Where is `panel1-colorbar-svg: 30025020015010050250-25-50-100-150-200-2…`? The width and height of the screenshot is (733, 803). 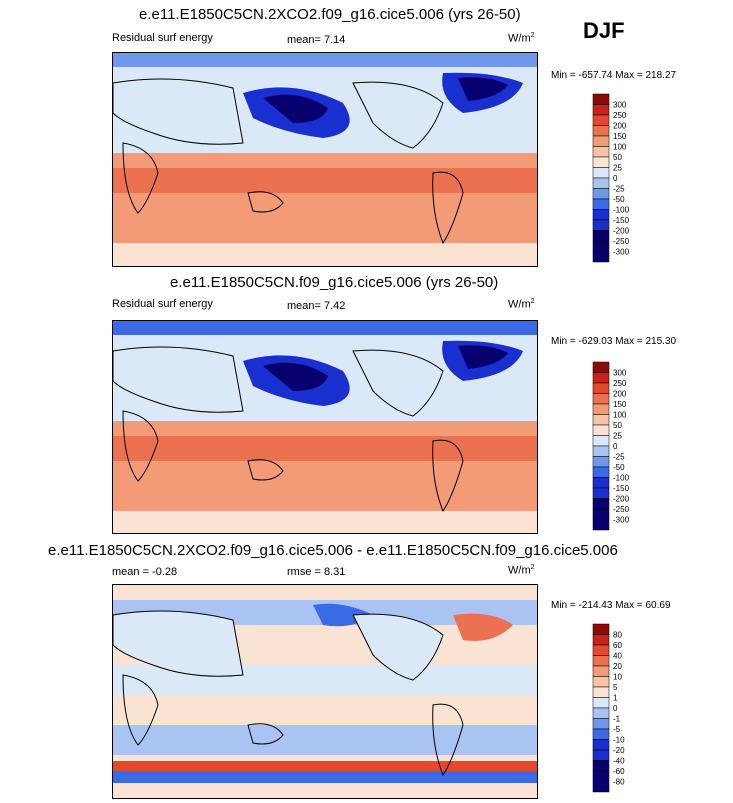 panel1-colorbar-svg: 30025020015010050250-25-50-100-150-200-2… is located at coordinates (611, 178).